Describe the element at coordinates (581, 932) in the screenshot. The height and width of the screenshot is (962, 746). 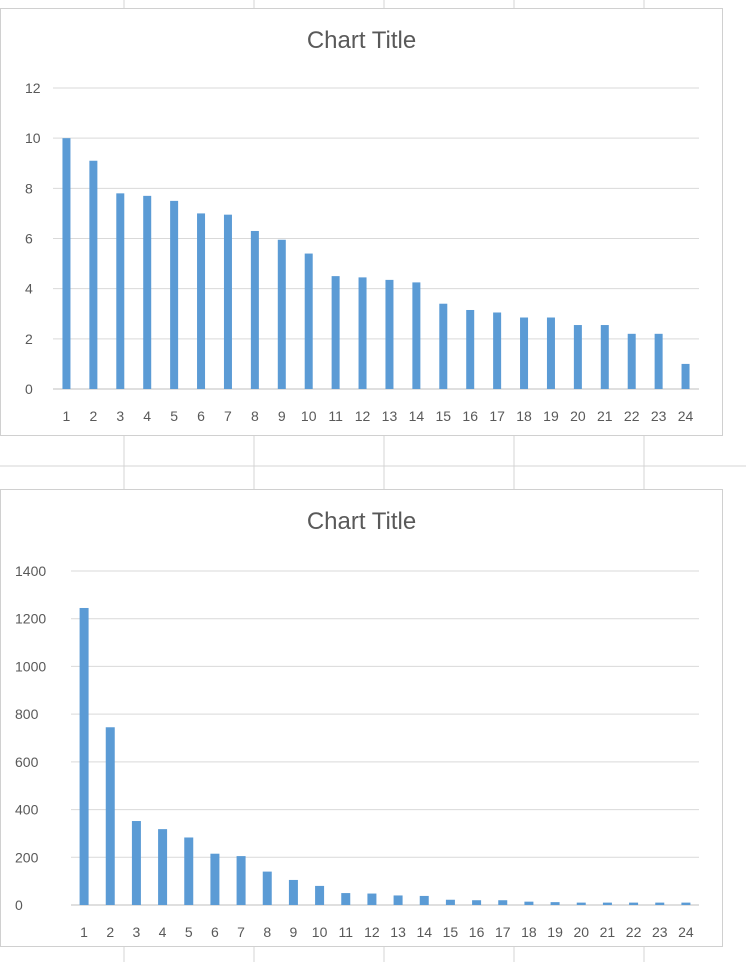
I see `x-tick-label: 20` at that location.